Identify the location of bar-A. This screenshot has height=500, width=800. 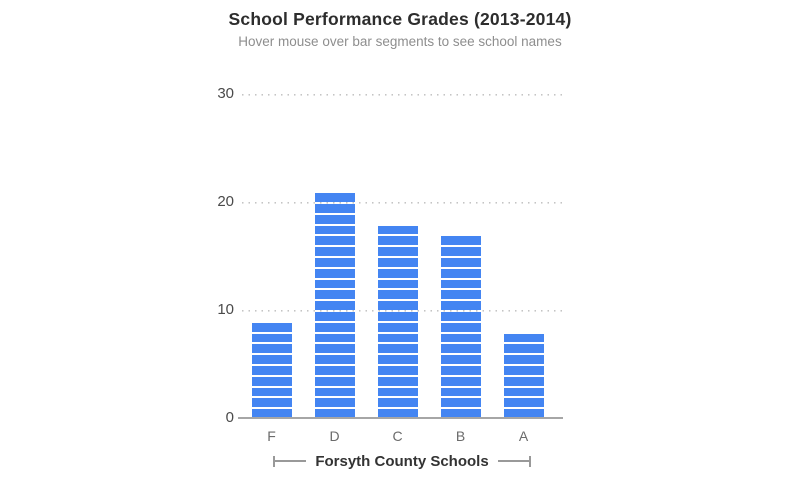
(523, 375).